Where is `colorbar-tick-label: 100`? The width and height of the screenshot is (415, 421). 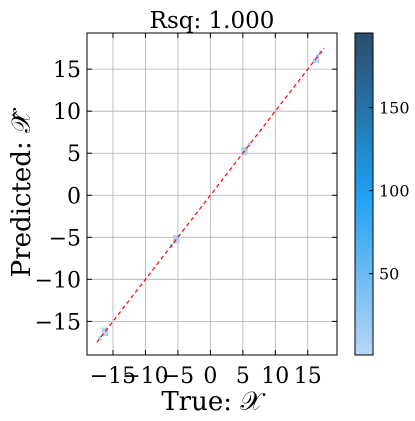
colorbar-tick-label: 100 is located at coordinates (394, 191).